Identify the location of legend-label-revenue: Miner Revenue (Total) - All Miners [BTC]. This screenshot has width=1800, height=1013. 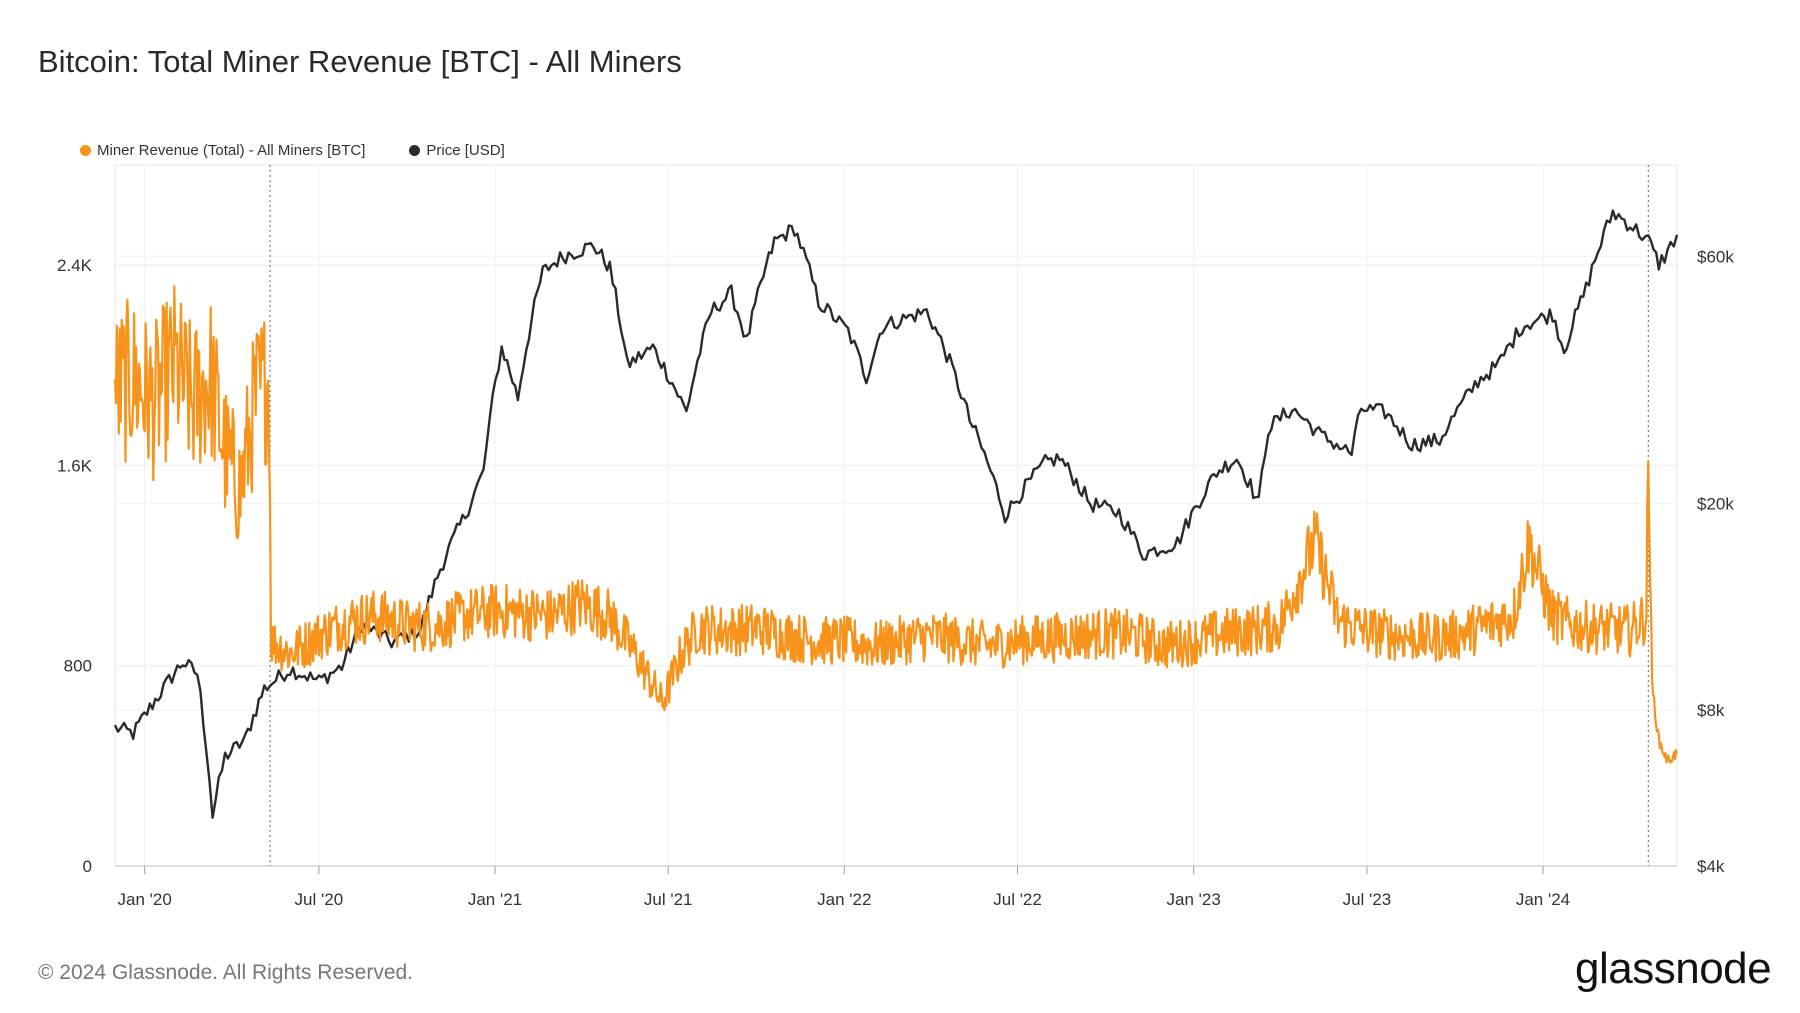
(231, 150).